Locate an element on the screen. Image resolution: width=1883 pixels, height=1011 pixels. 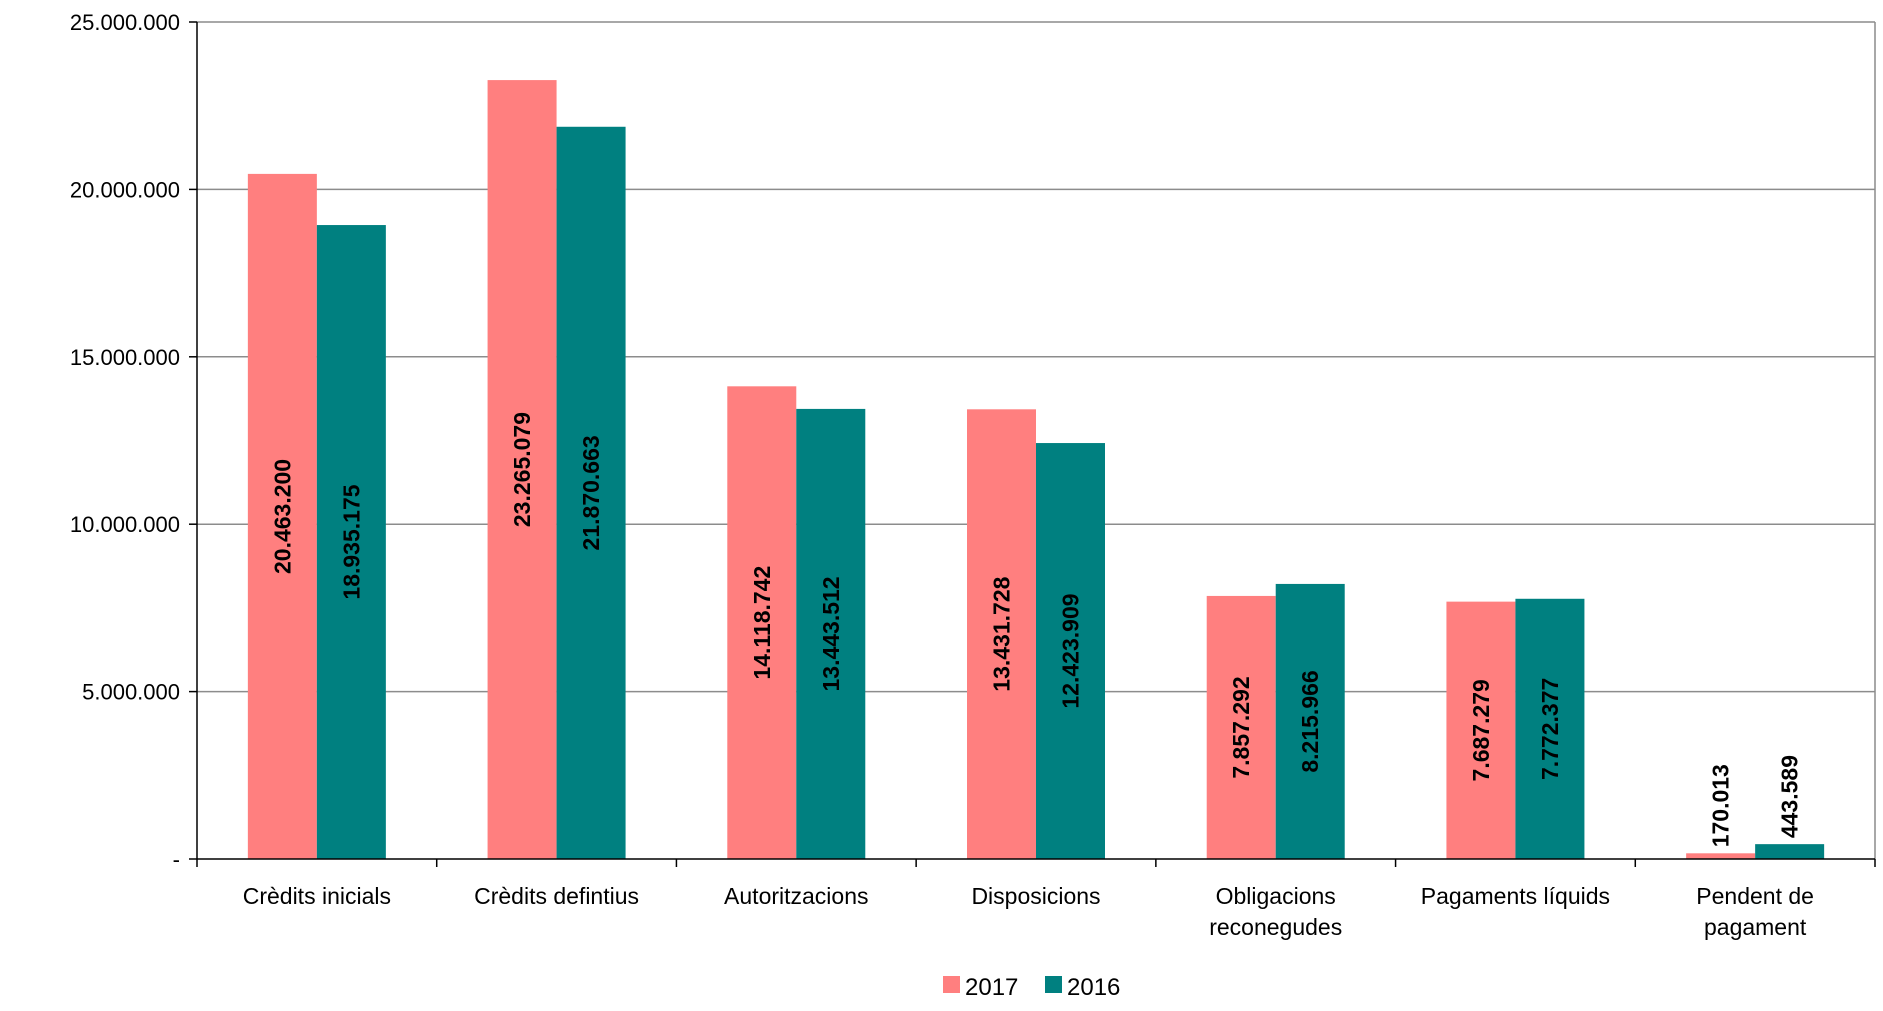
data-label-2016-1: 21.870.663 is located at coordinates (591, 492).